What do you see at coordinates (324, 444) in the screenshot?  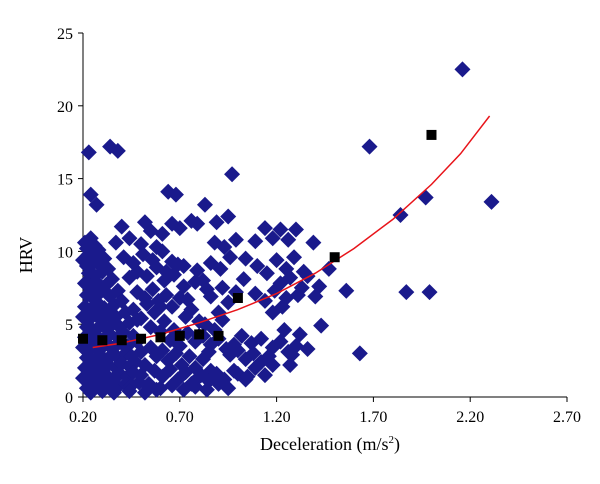 I see `x-axis-title-main: Deceleration (m/s` at bounding box center [324, 444].